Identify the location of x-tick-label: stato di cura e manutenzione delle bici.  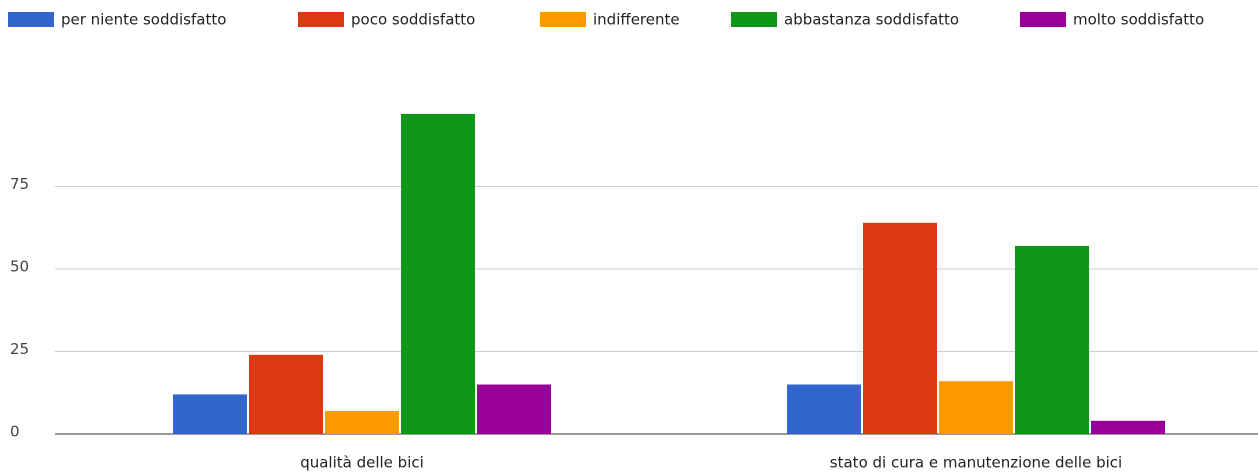
(976, 463).